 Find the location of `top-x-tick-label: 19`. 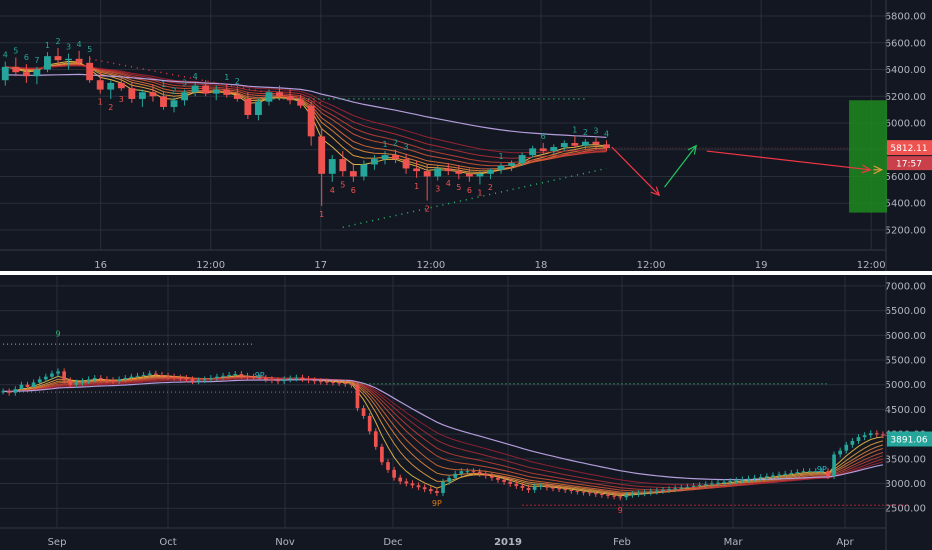

top-x-tick-label: 19 is located at coordinates (761, 265).